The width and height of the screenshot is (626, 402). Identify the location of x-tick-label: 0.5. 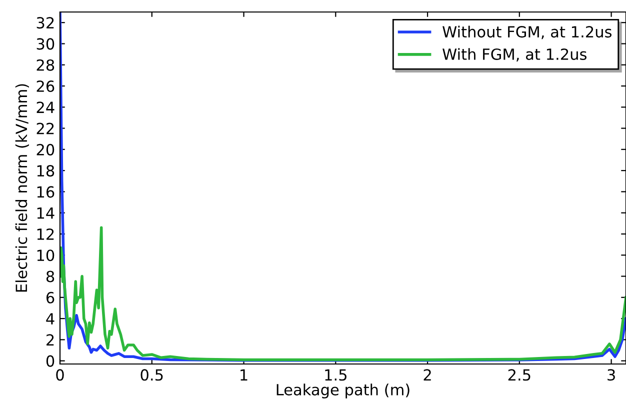
(151, 375).